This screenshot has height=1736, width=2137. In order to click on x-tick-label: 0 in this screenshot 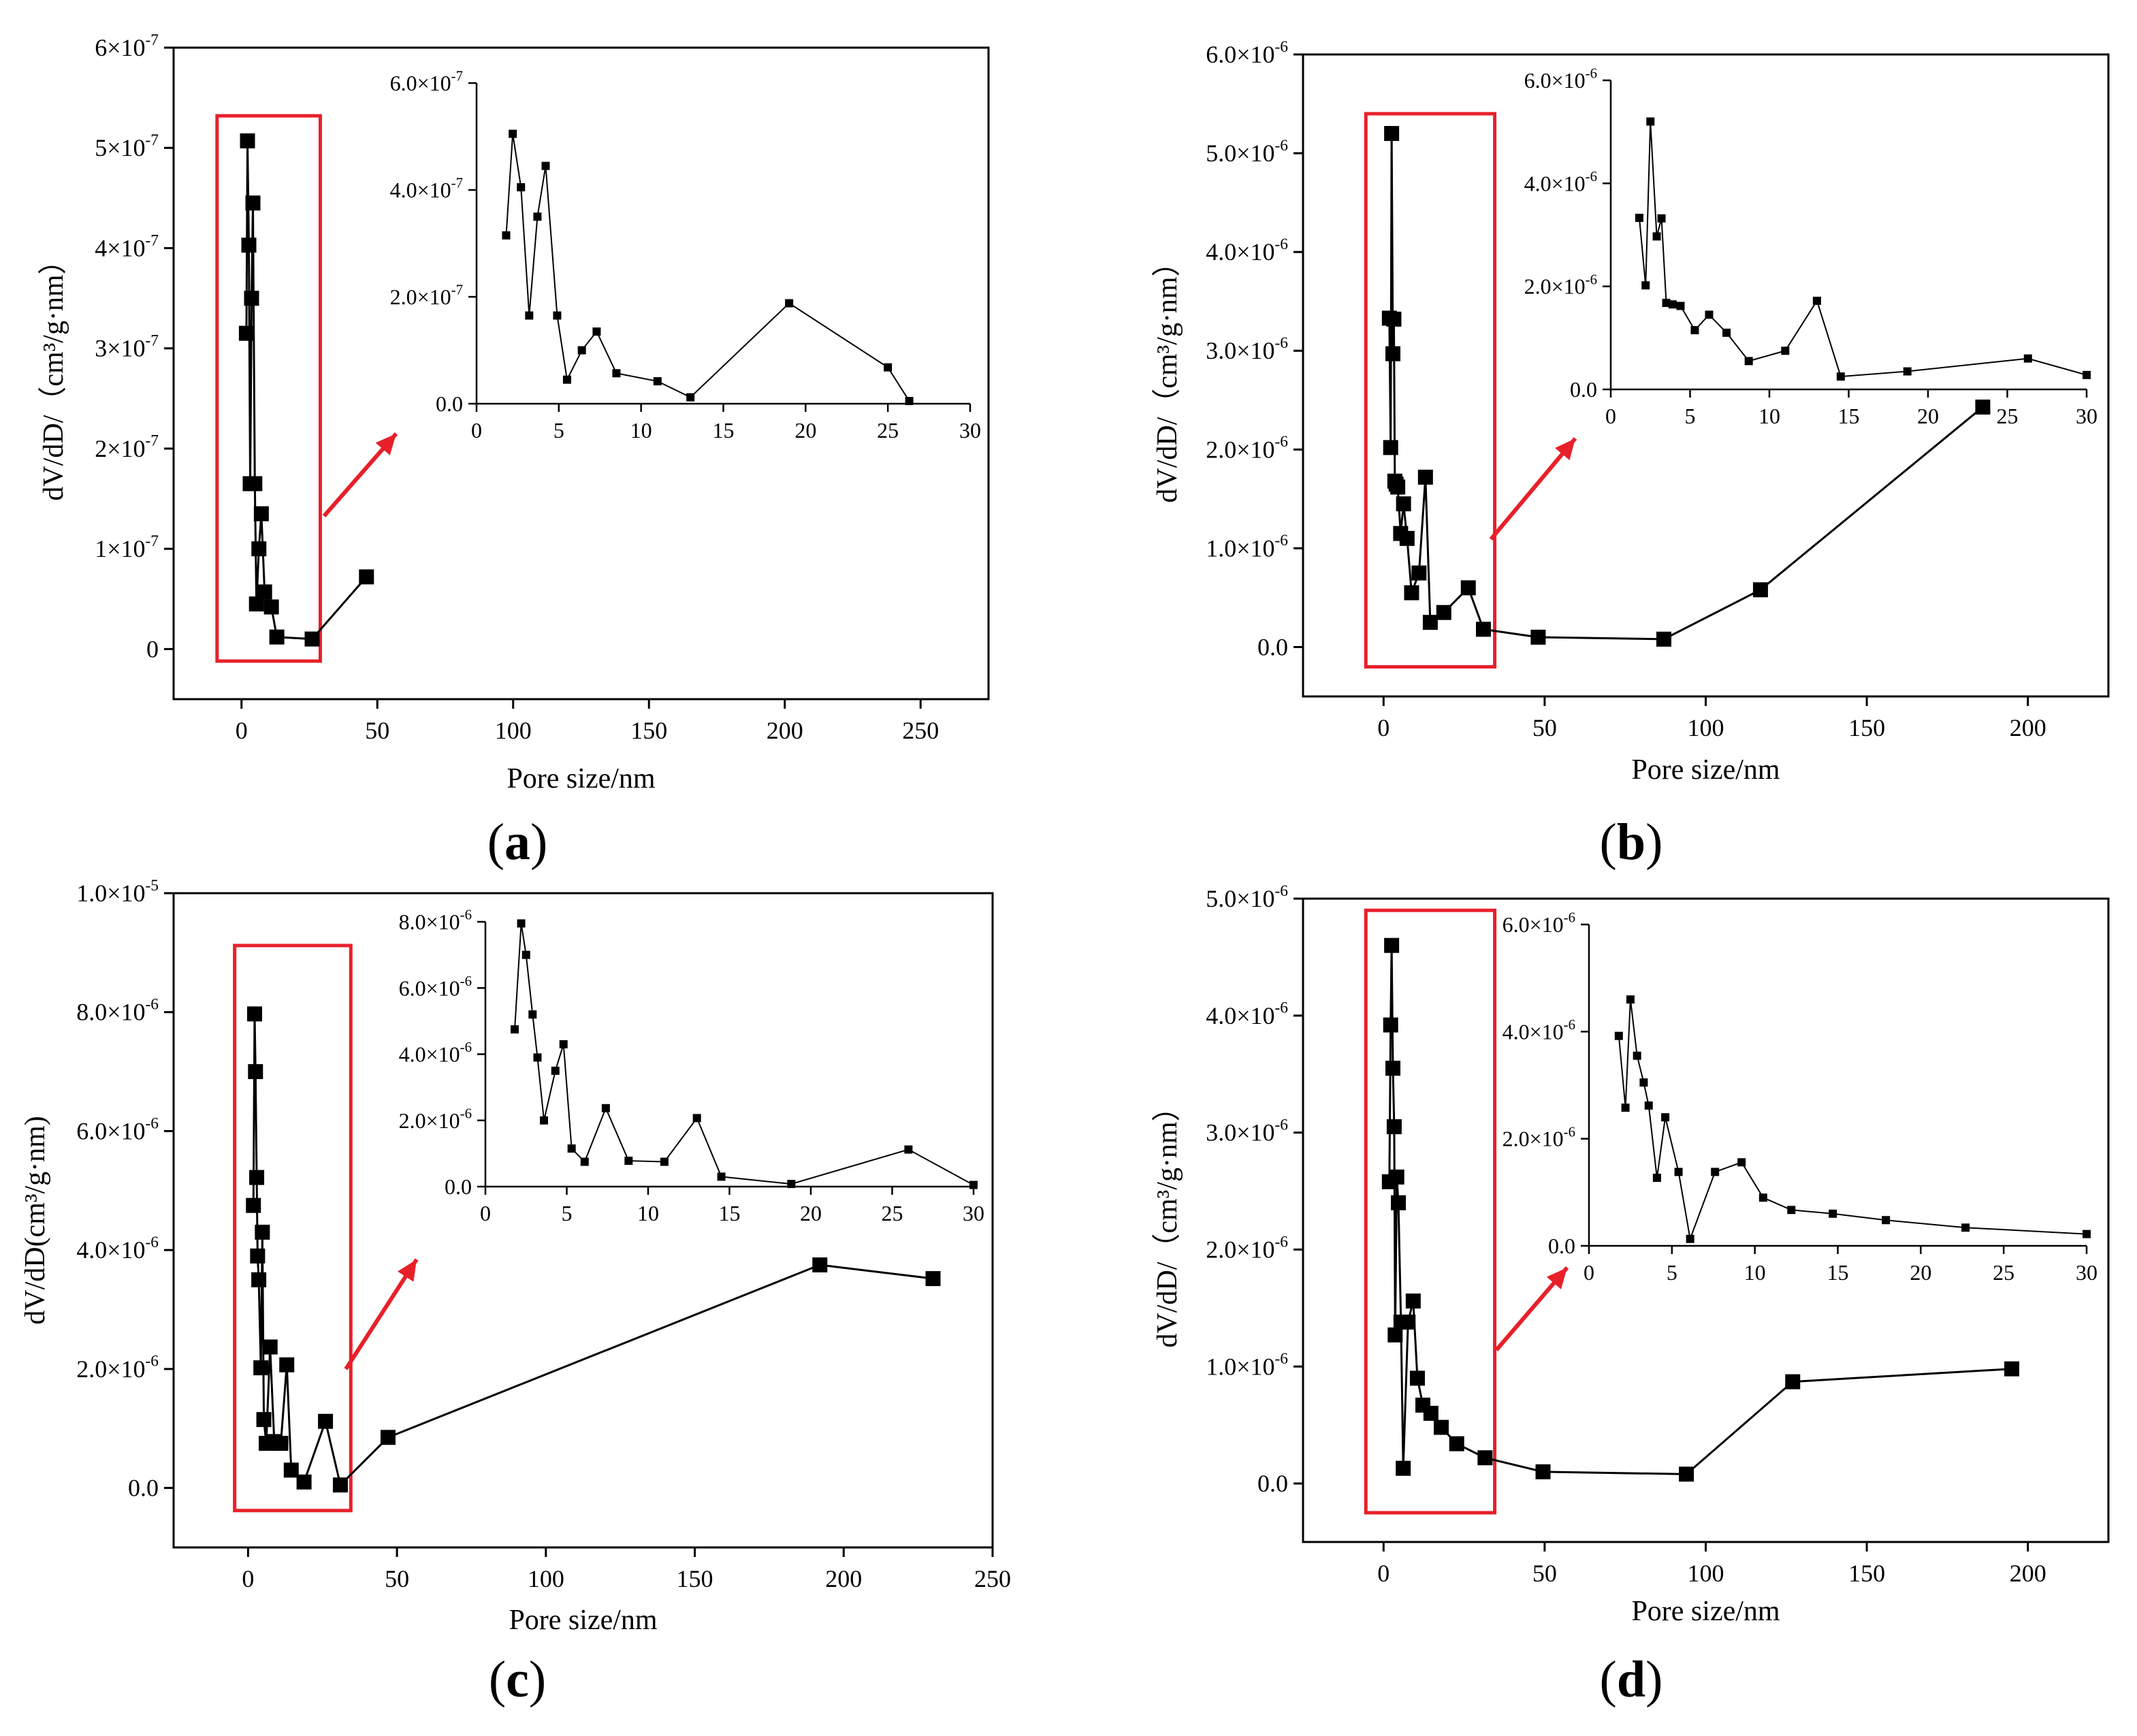, I will do `click(1383, 1573)`.